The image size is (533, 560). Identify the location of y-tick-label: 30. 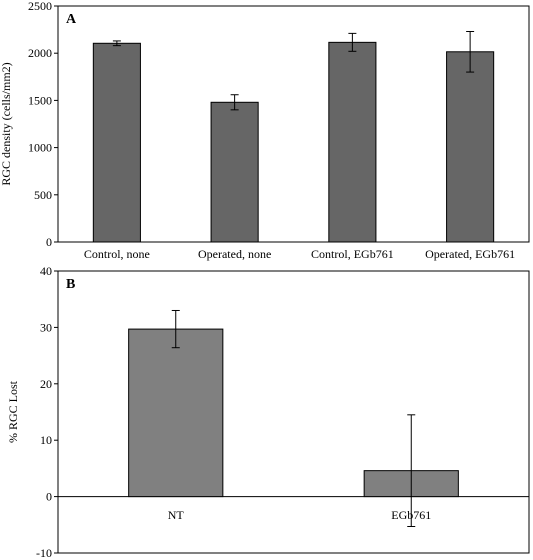
(46, 327).